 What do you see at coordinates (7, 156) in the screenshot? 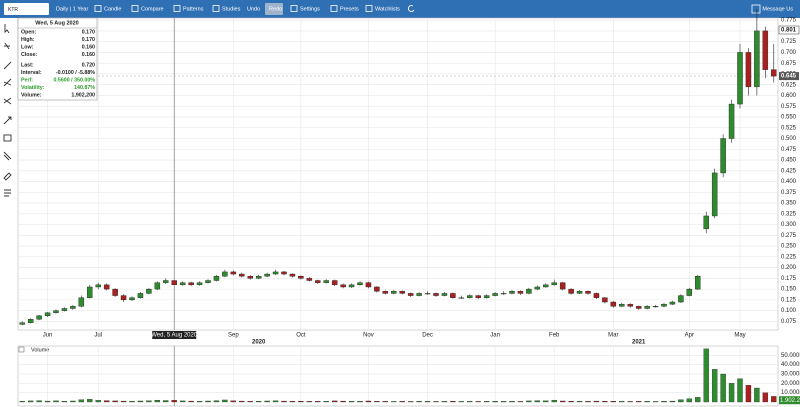
I see `tool-pitchfork` at bounding box center [7, 156].